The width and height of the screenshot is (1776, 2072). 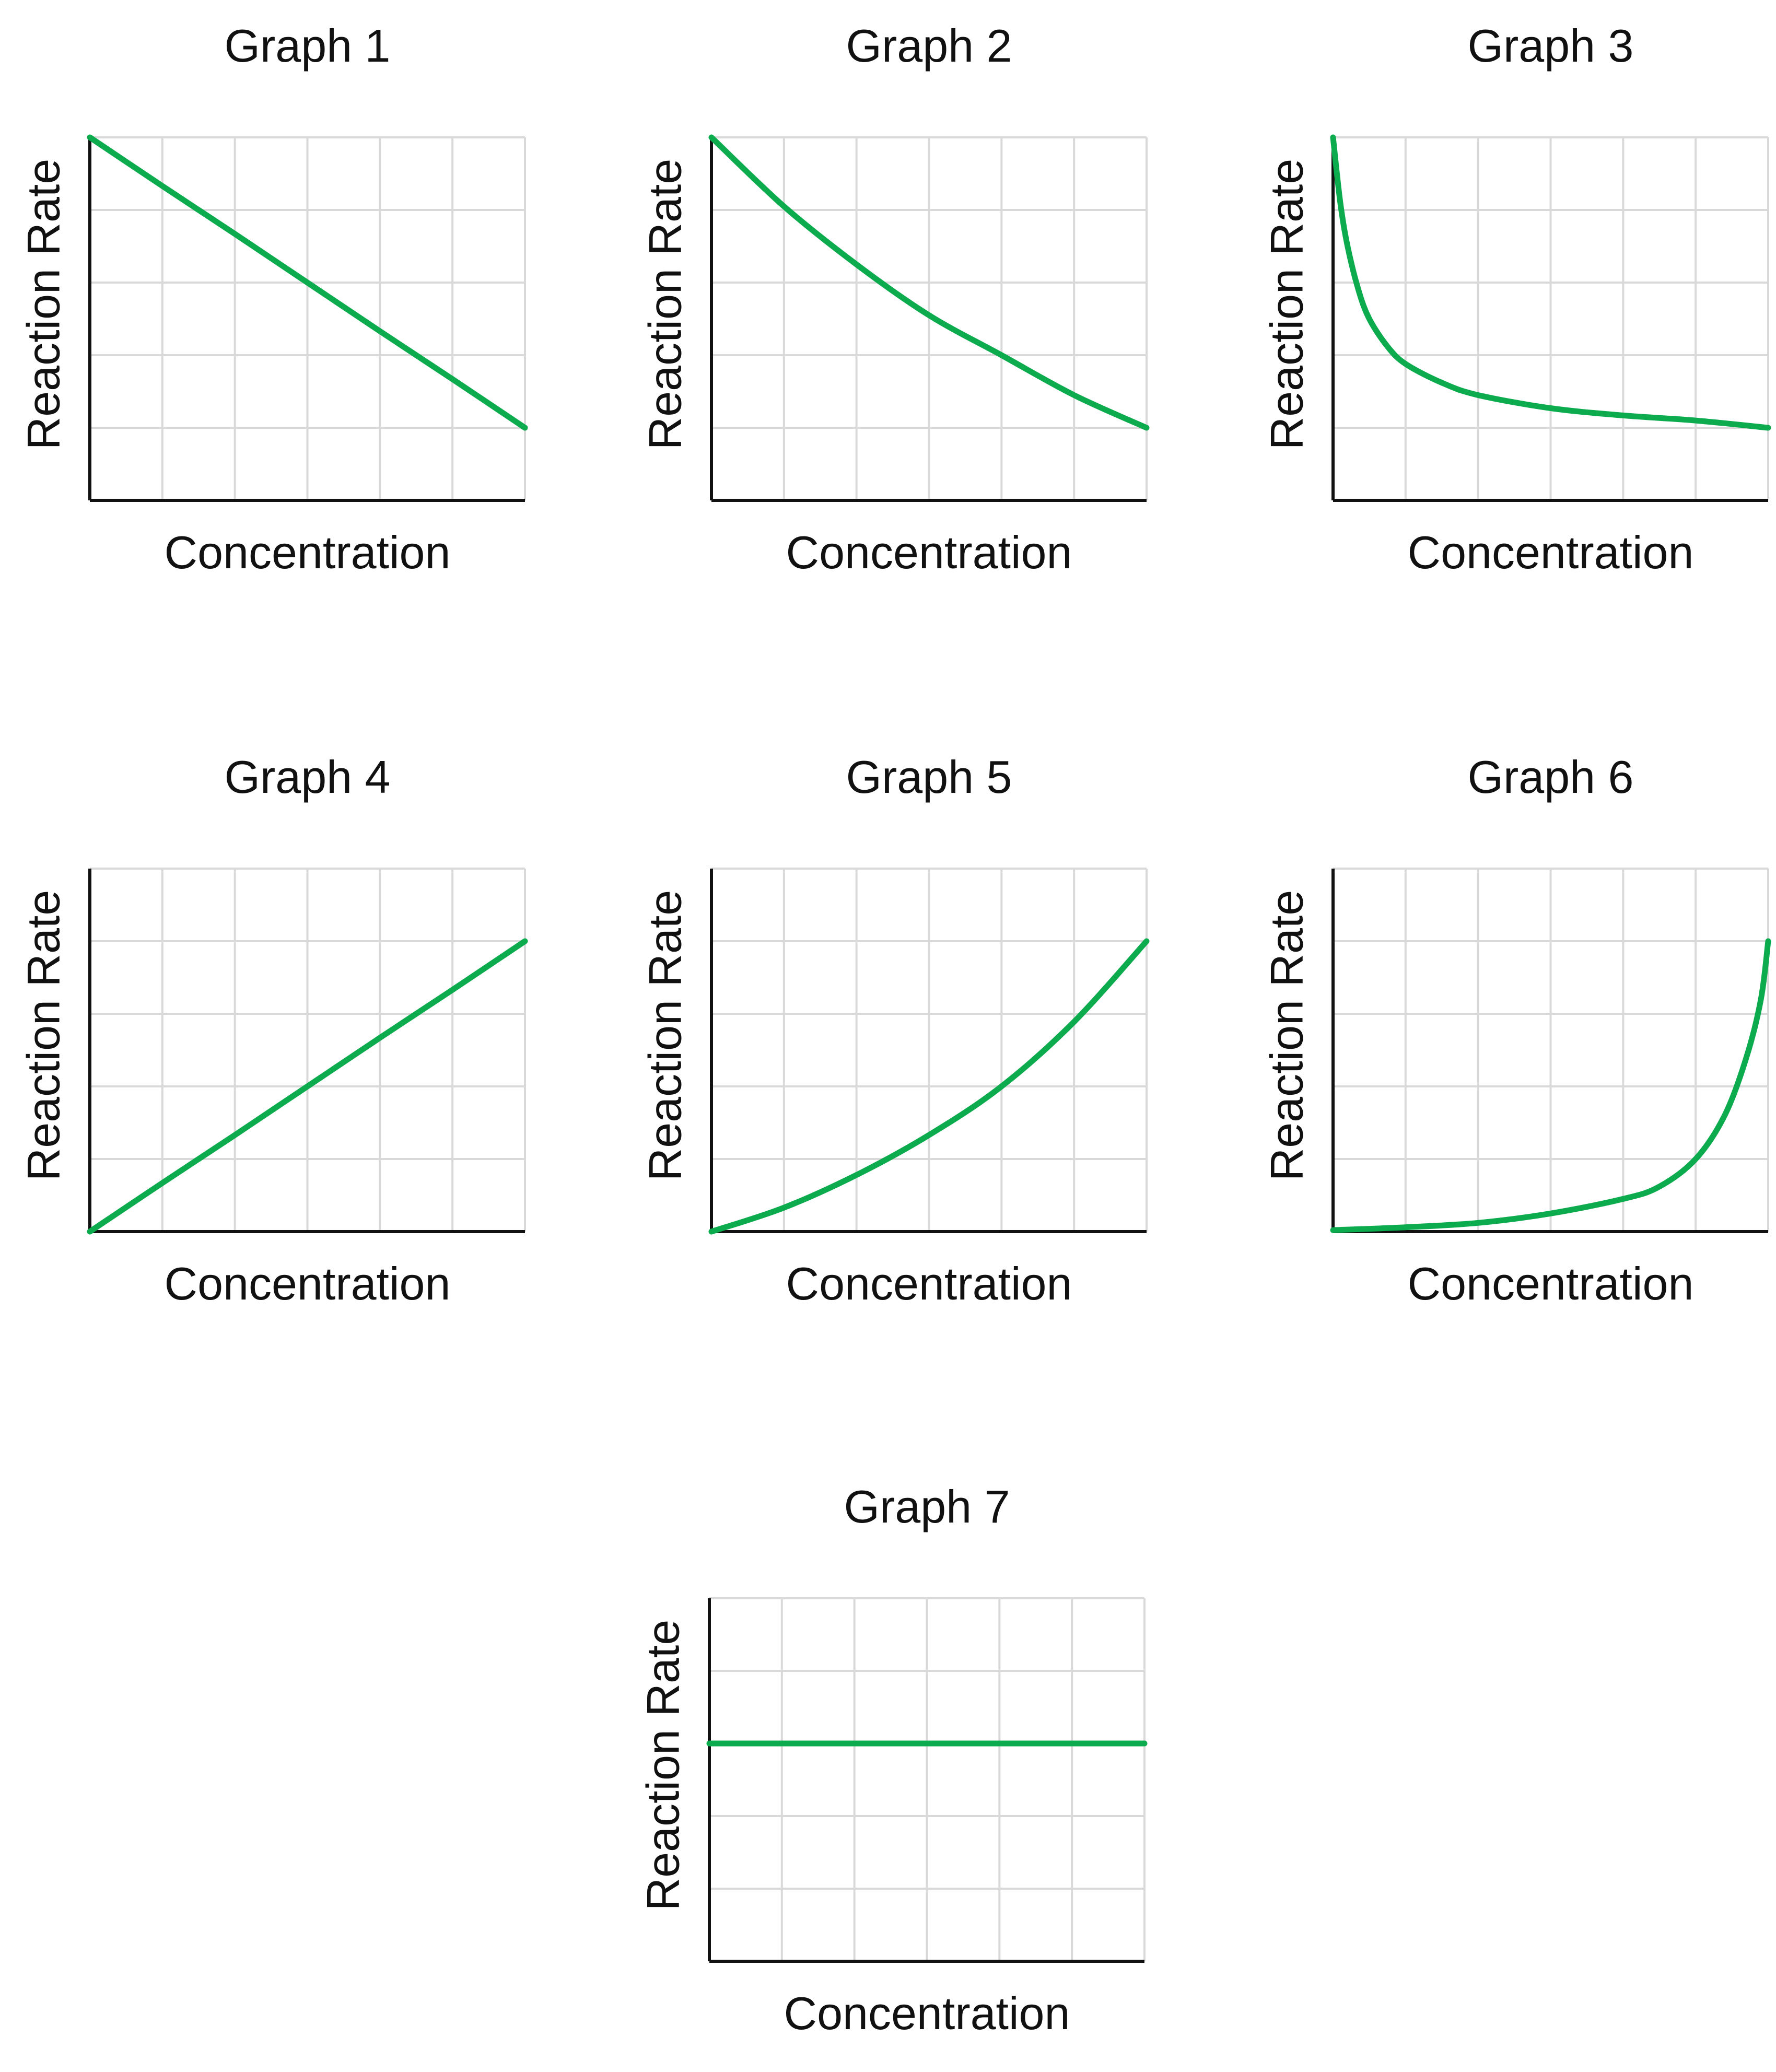 I want to click on chart-graph-3: Graph 3 Concentration Reaction Rate, so click(x=1515, y=299).